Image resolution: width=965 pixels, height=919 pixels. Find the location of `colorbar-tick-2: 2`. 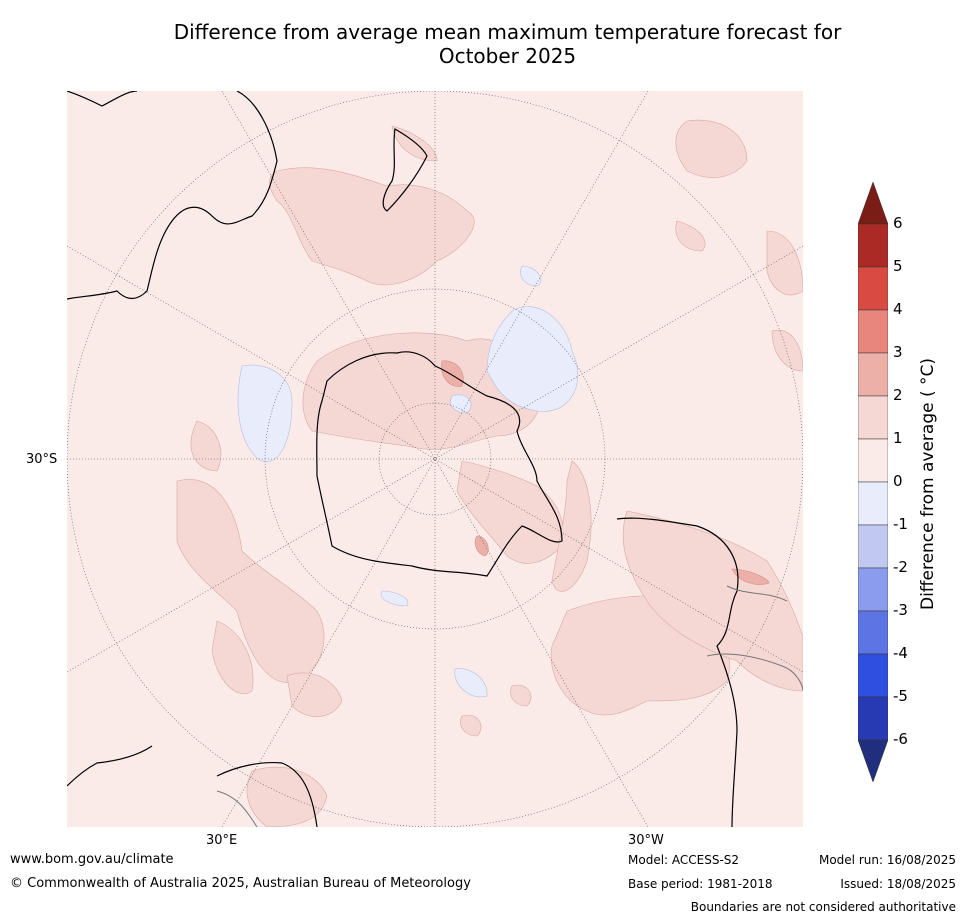

colorbar-tick-2: 2 is located at coordinates (898, 395).